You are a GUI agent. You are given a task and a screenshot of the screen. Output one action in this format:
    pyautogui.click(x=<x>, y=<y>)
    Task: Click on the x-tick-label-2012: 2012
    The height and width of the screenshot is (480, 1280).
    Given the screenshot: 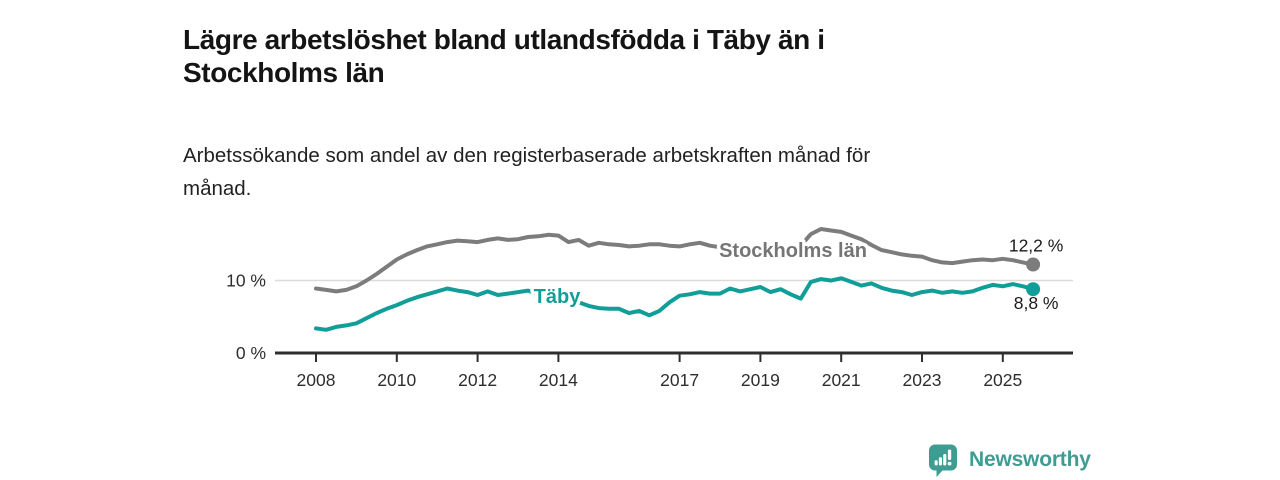 What is the action you would take?
    pyautogui.click(x=477, y=380)
    